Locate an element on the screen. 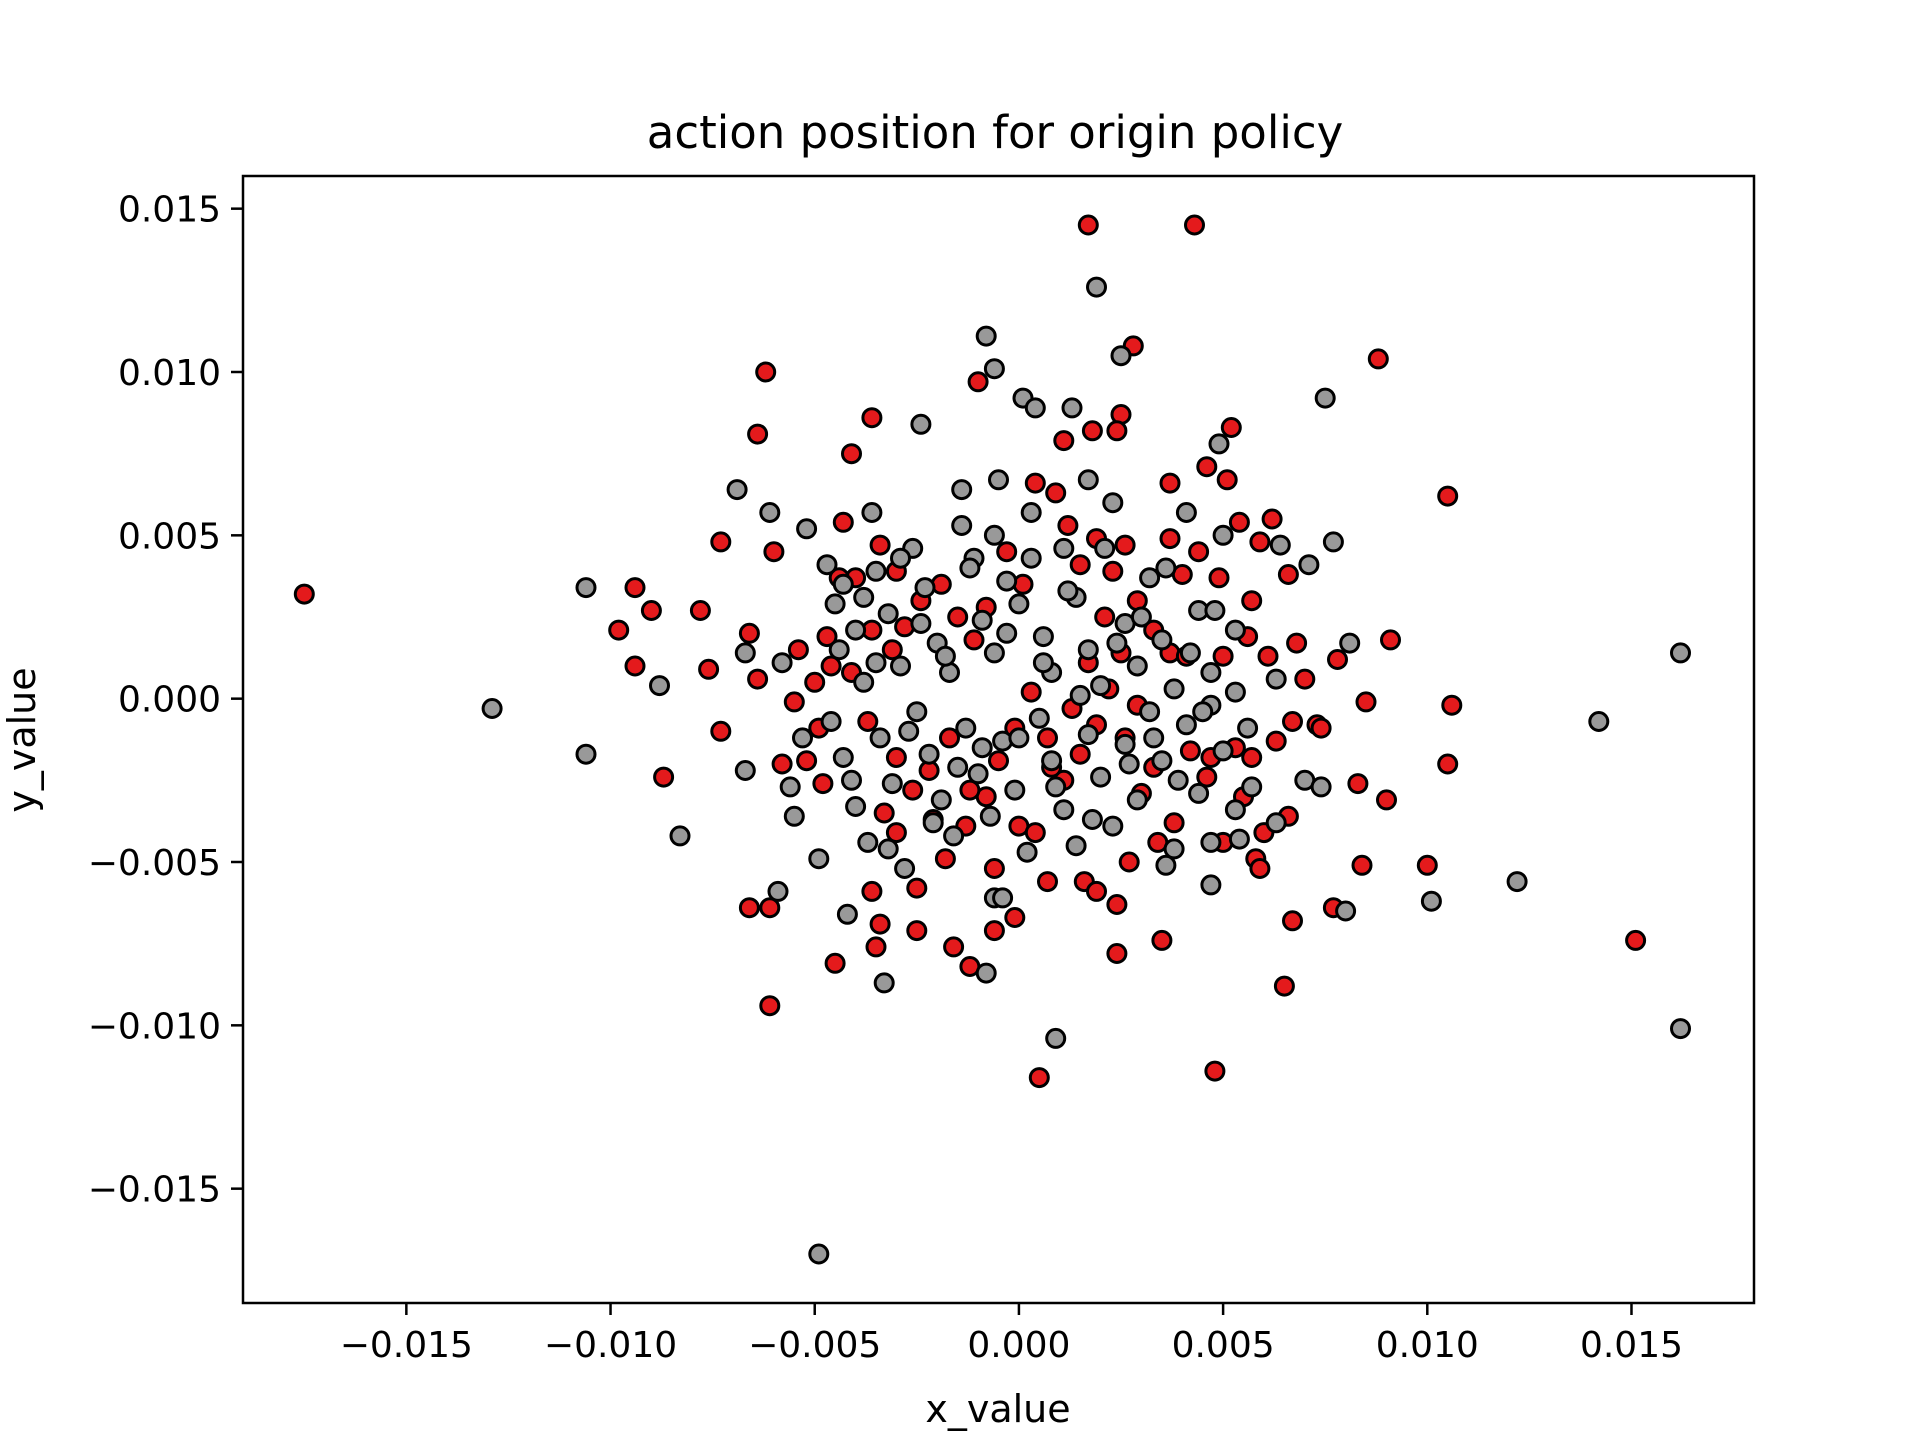 The image size is (1920, 1440). x-axis: −0.015 −0.010 −0.005 0.000 0.005 0.010 0.015 is located at coordinates (1011, 1334).